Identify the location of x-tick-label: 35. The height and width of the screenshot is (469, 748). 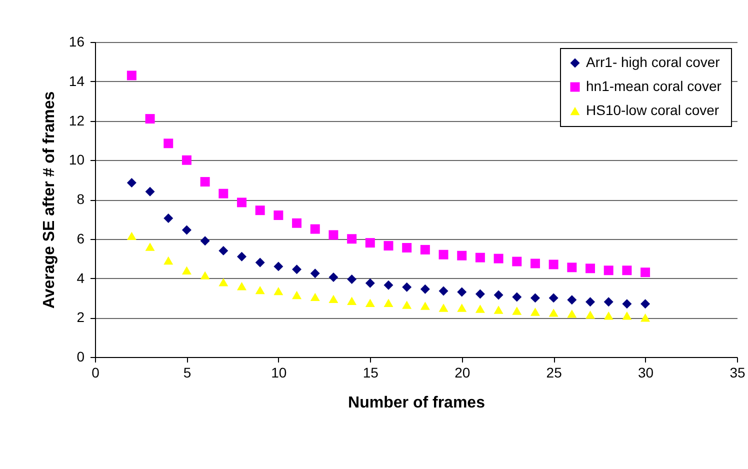
(738, 372).